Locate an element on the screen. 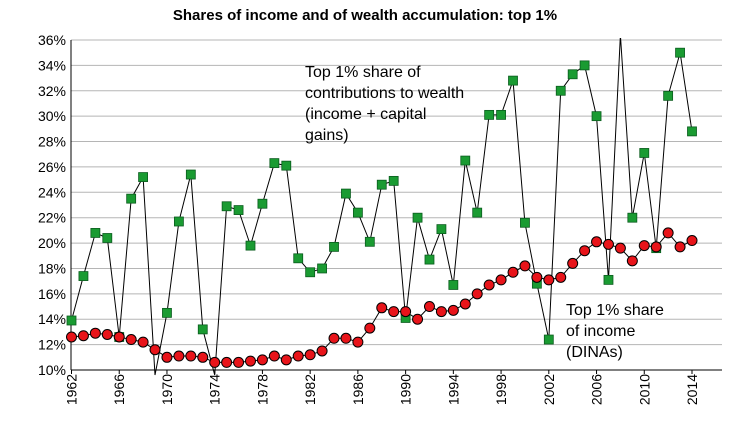 The image size is (730, 446). x-tick-label: 1994 is located at coordinates (453, 389).